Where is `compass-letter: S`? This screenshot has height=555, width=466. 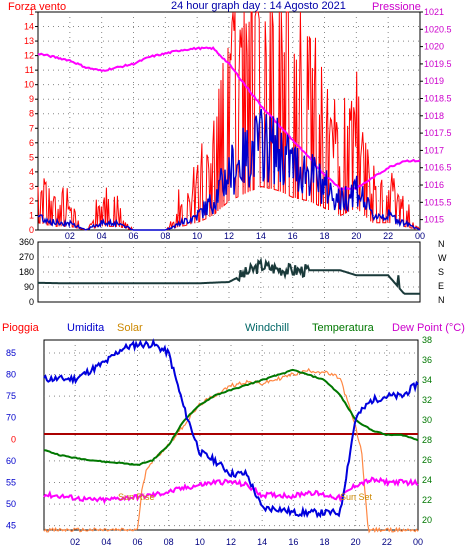
compass-letter: S is located at coordinates (441, 272).